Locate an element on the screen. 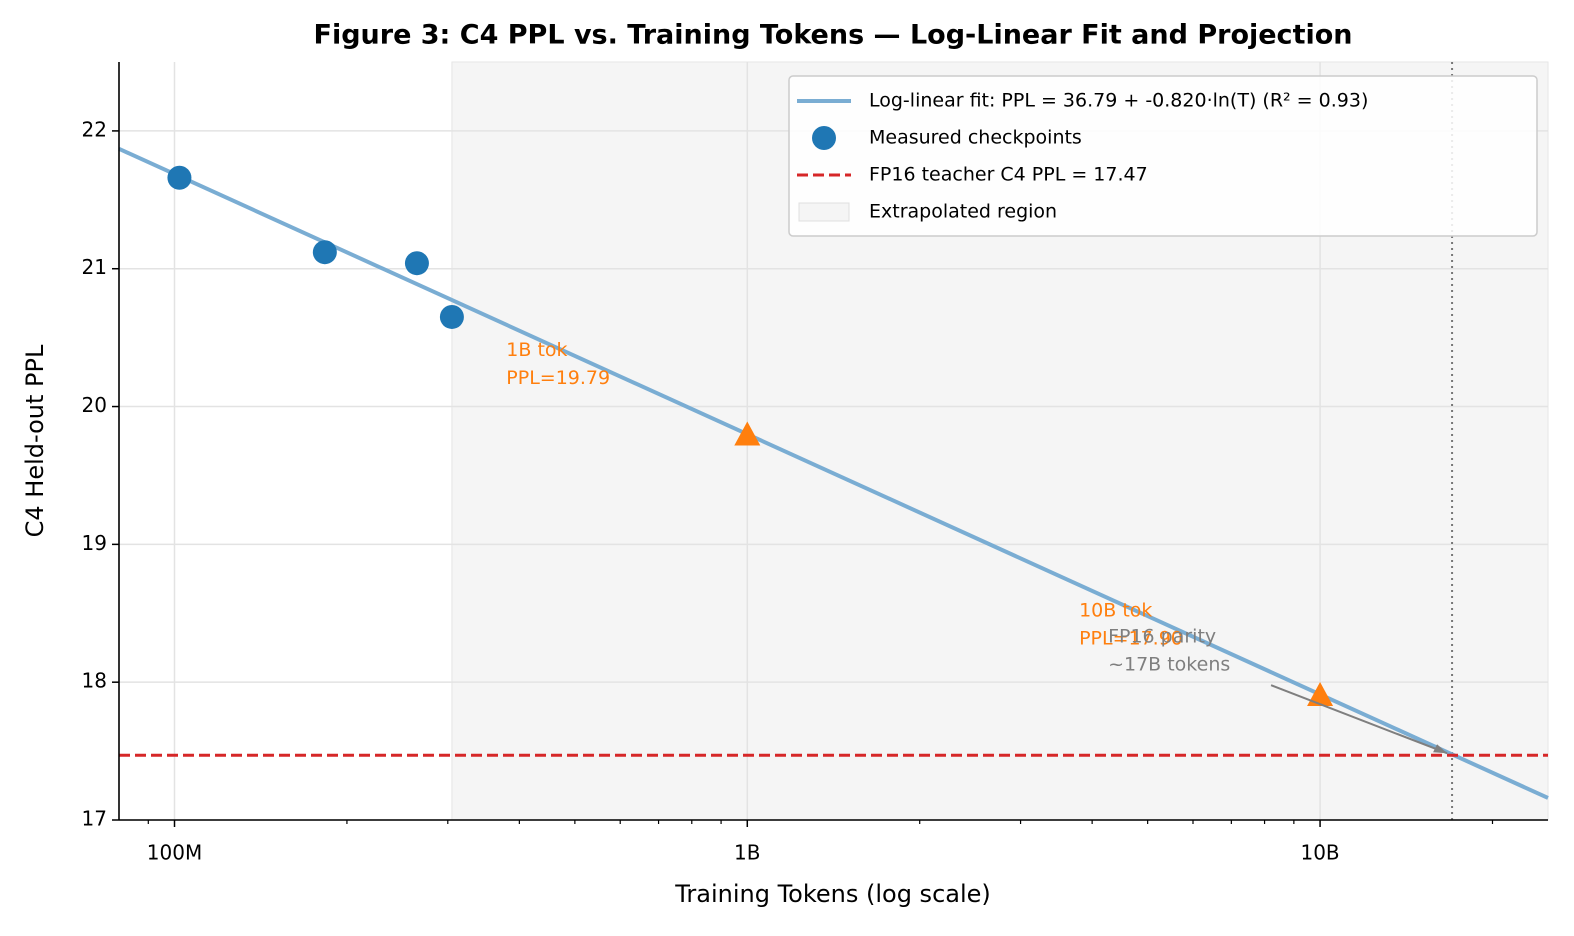 Image resolution: width=1574 pixels, height=936 pixels. y-tick-label: 19 is located at coordinates (94, 543).